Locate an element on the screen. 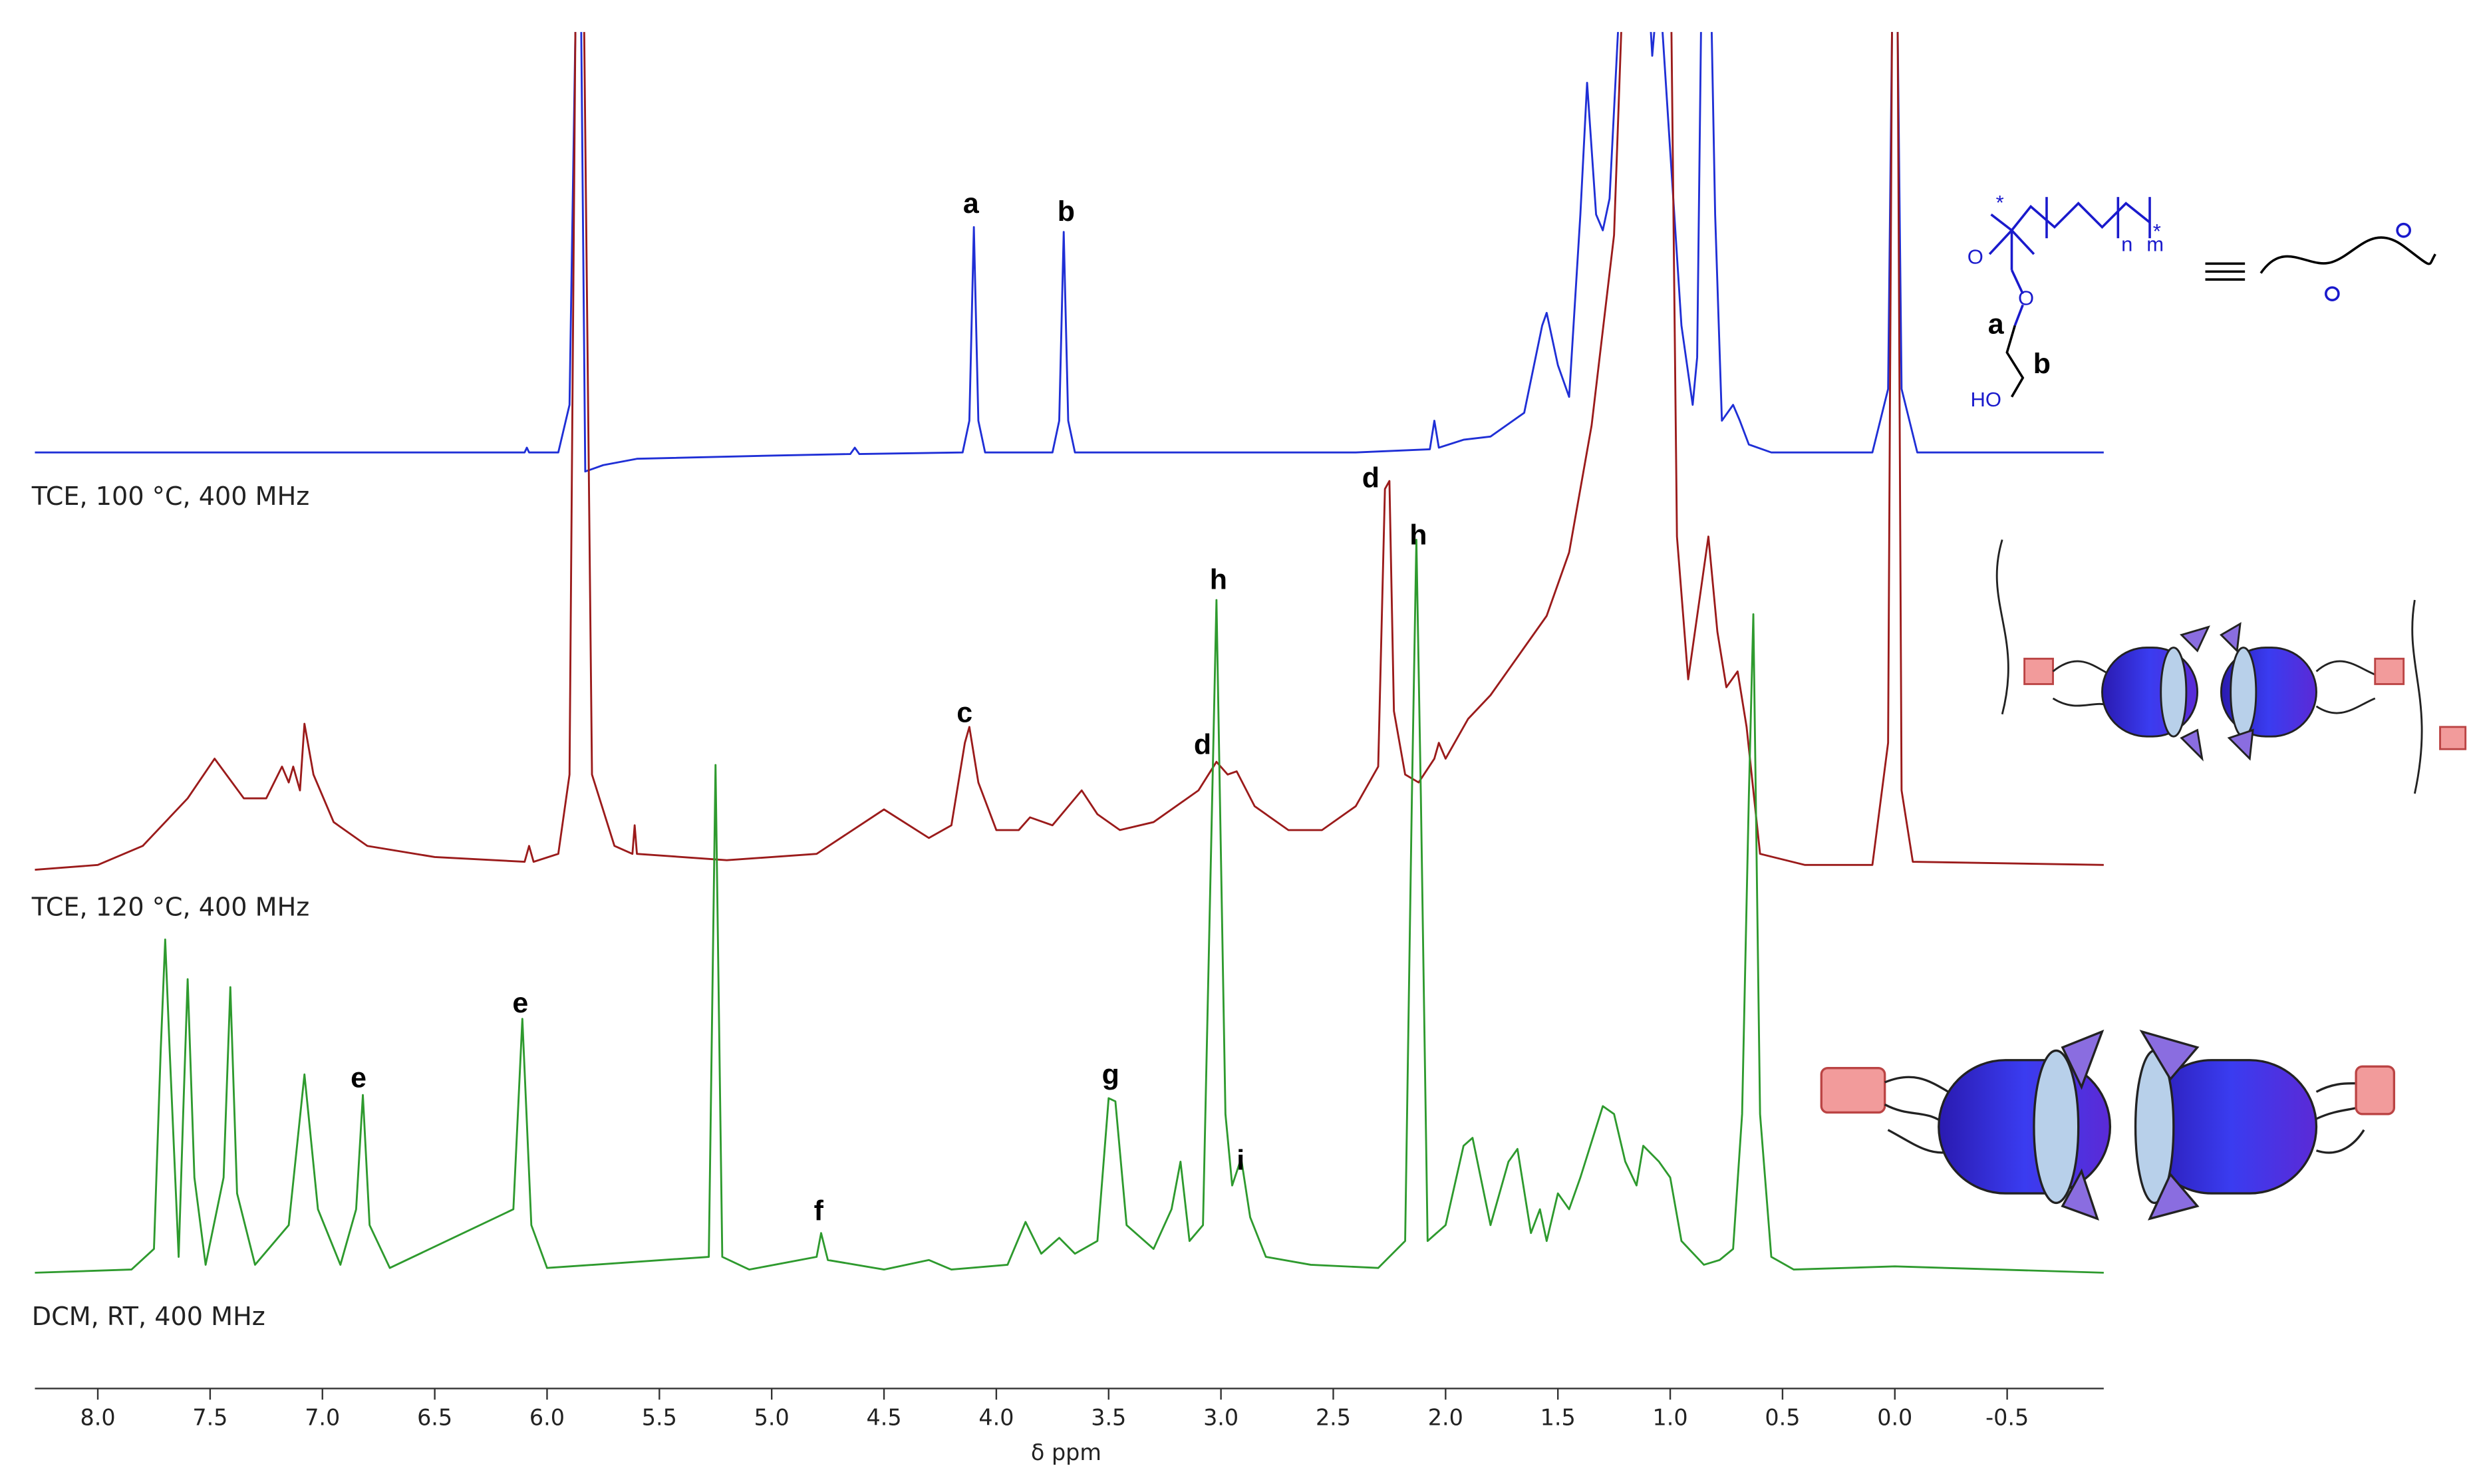 The width and height of the screenshot is (2475, 1484). peak-label: i is located at coordinates (1240, 1160).